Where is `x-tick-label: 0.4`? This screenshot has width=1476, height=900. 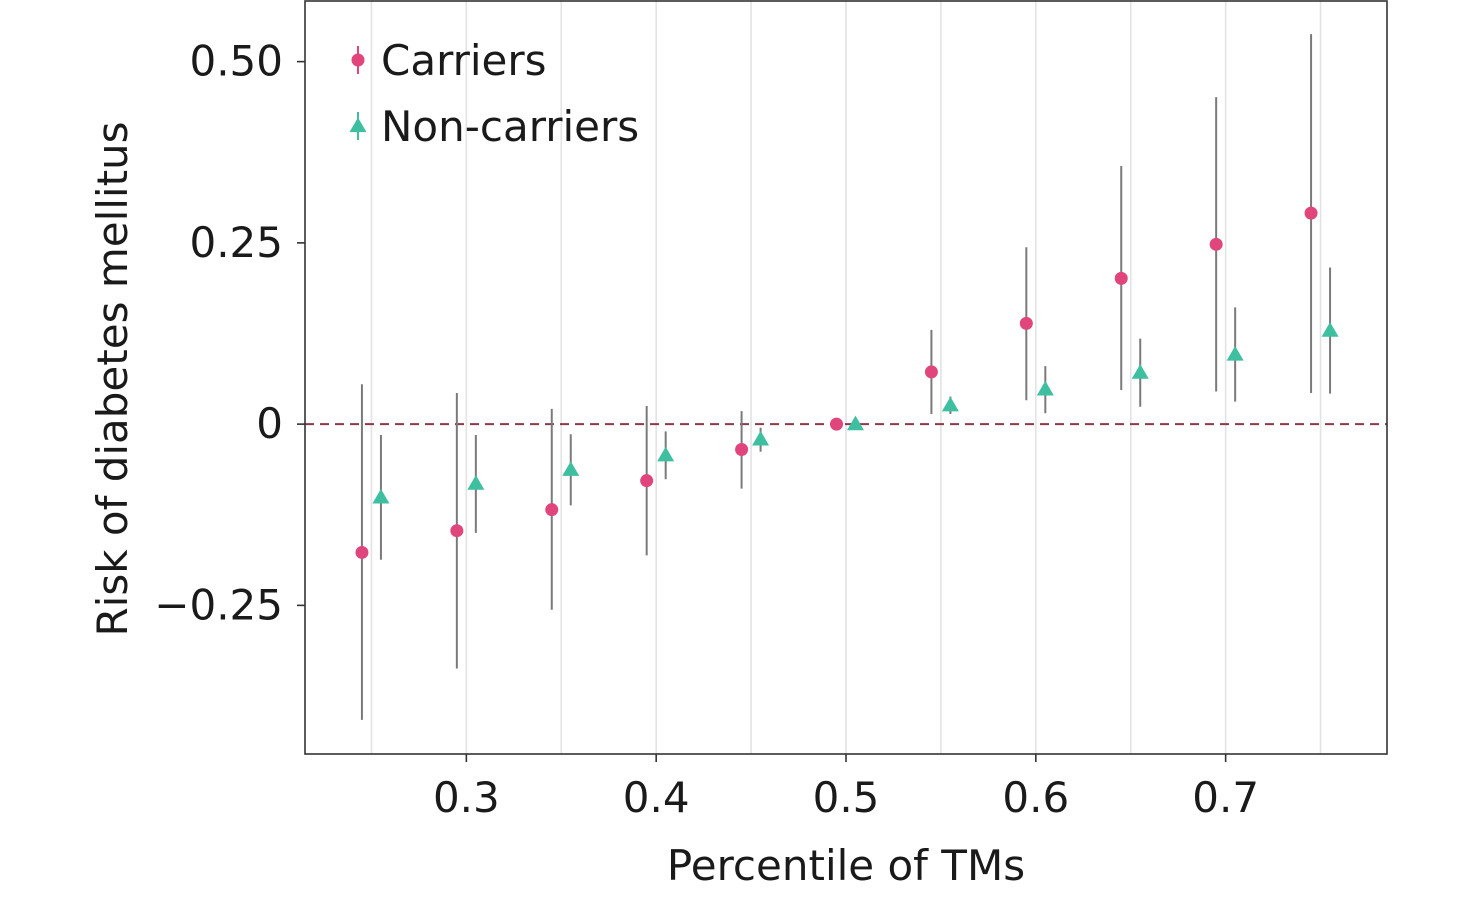 x-tick-label: 0.4 is located at coordinates (656, 797).